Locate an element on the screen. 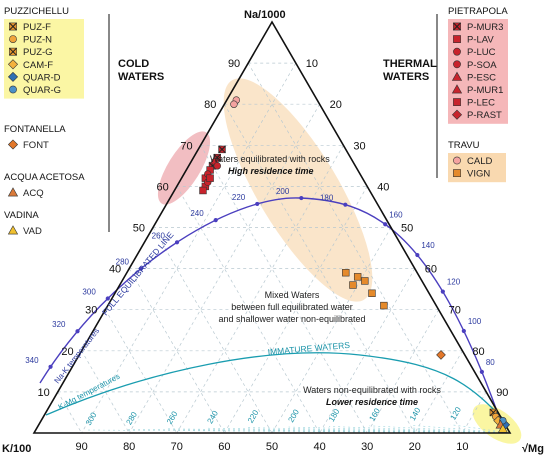 The width and height of the screenshot is (550, 464). legend-marker-puz-n is located at coordinates (13, 39).